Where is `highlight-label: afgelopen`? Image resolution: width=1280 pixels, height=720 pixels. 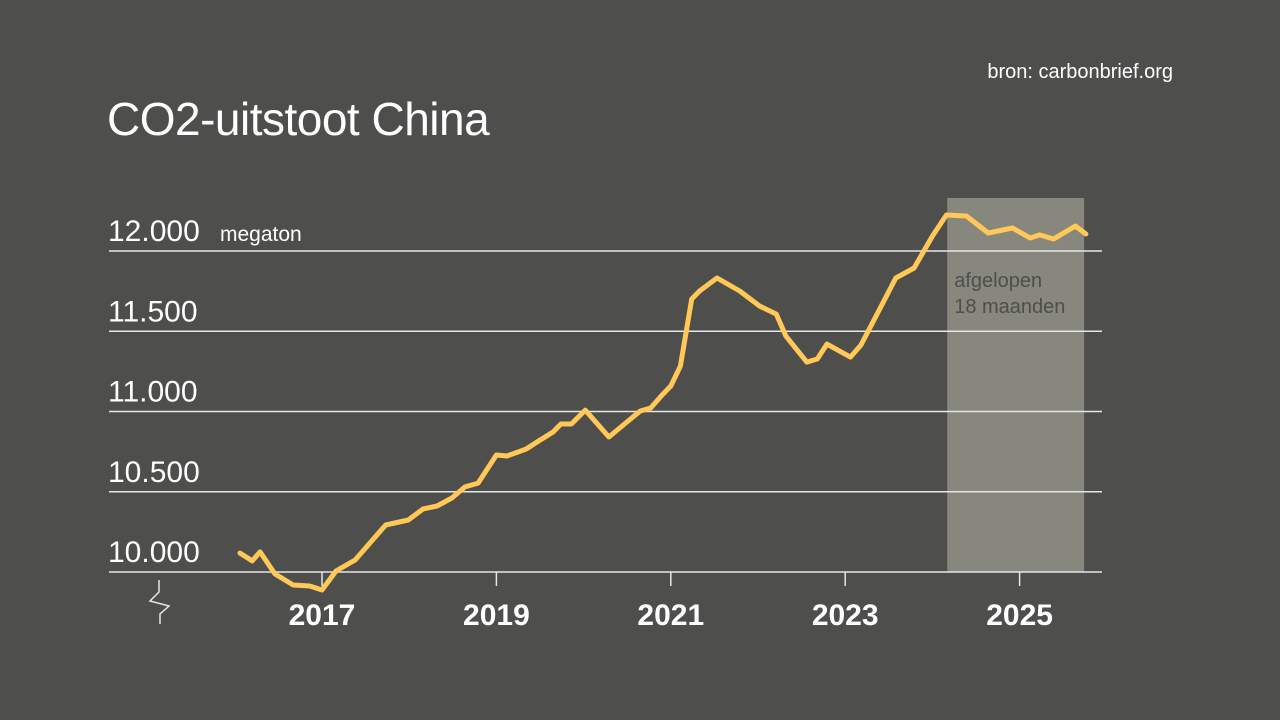
highlight-label: afgelopen is located at coordinates (998, 281).